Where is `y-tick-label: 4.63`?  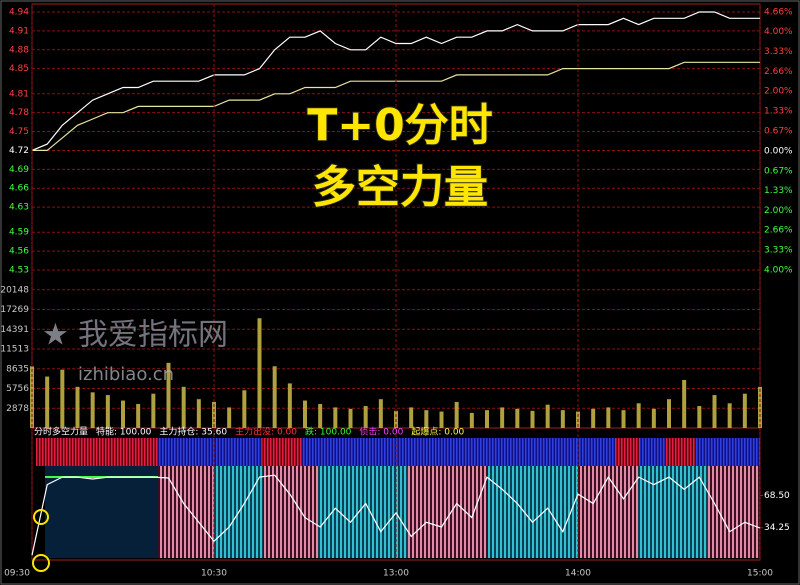
y-tick-label: 4.63 is located at coordinates (19, 208).